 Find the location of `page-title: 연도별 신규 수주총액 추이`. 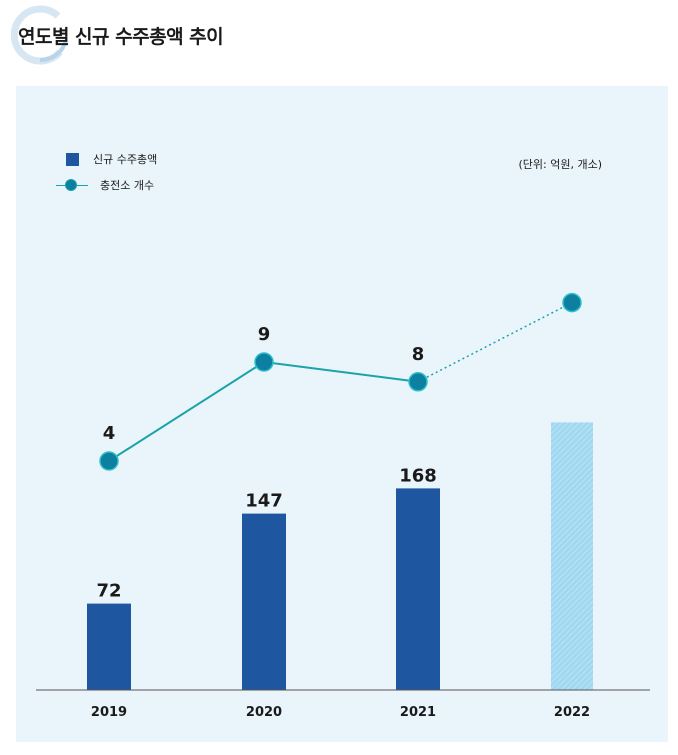

page-title: 연도별 신규 수주총액 추이 is located at coordinates (121, 37).